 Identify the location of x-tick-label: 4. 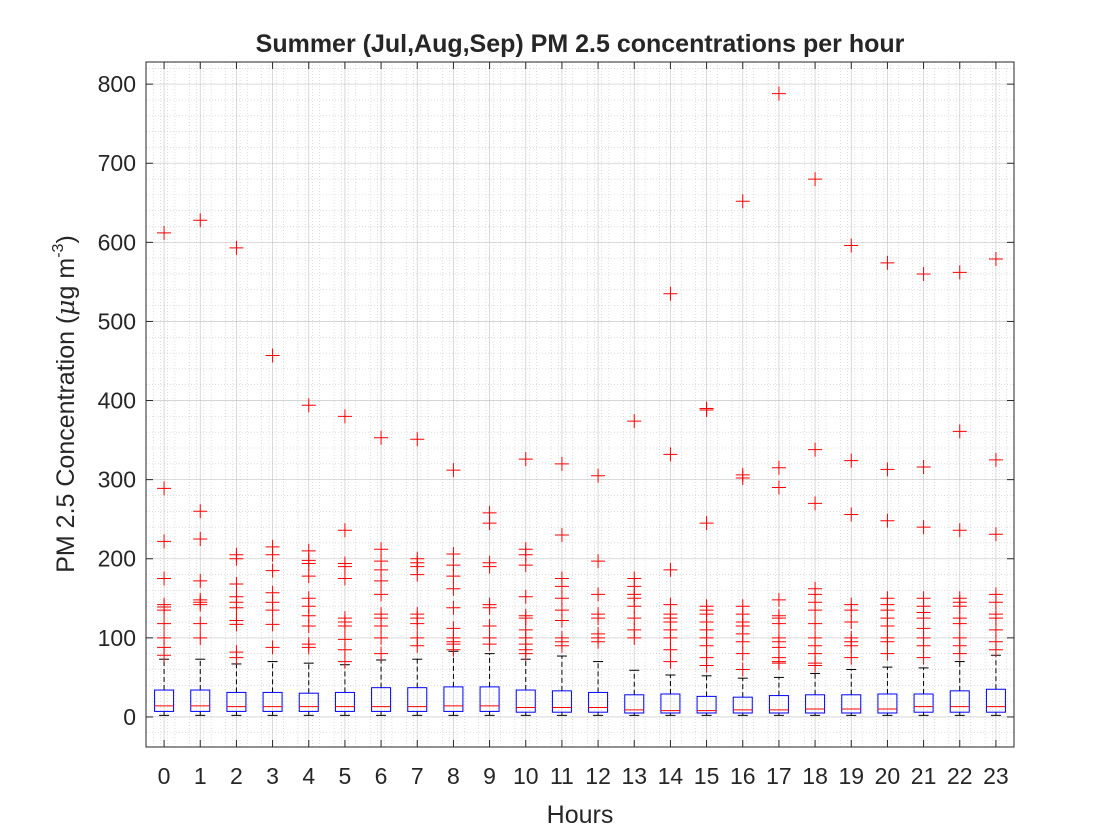
(308, 776).